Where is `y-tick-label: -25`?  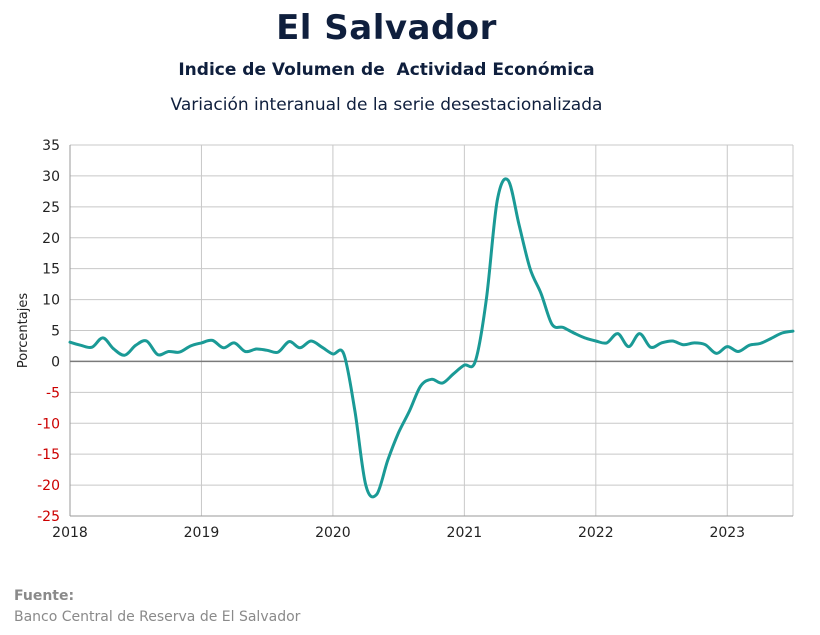 y-tick-label: -25 is located at coordinates (48, 517).